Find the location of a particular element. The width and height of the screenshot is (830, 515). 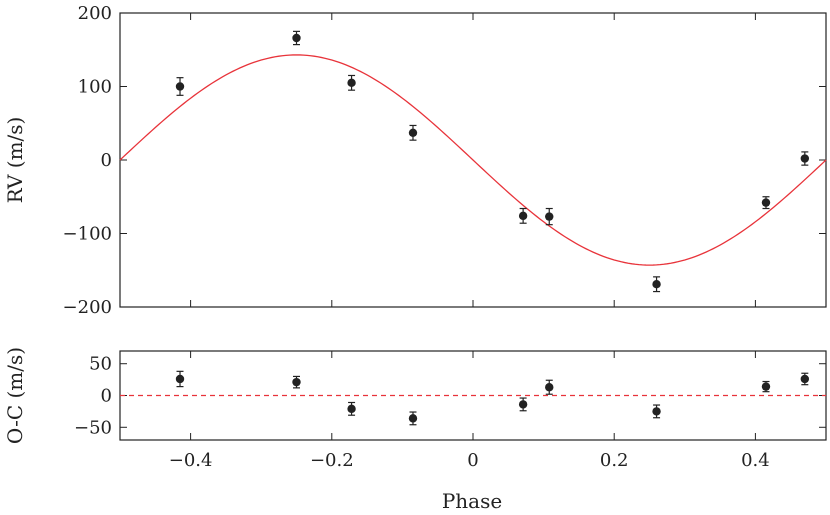

x-axis-label: Phase is located at coordinates (472, 501).